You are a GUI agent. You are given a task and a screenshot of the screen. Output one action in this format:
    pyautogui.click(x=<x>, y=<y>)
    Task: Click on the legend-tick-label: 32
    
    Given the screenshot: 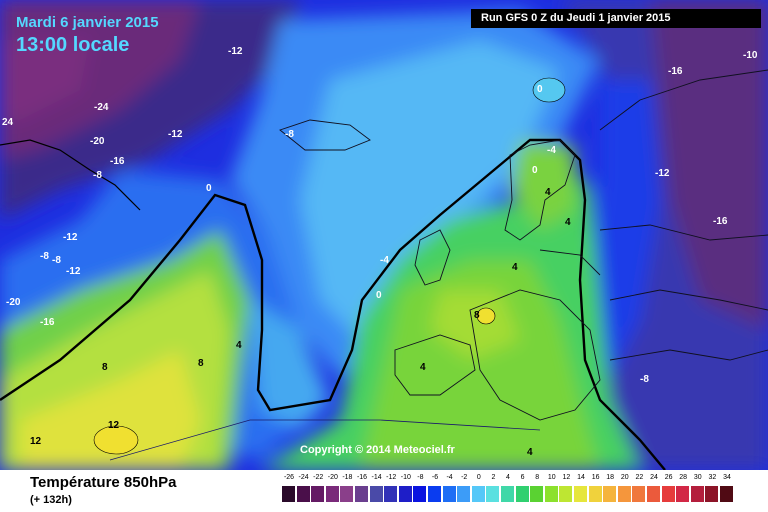 What is the action you would take?
    pyautogui.click(x=712, y=477)
    